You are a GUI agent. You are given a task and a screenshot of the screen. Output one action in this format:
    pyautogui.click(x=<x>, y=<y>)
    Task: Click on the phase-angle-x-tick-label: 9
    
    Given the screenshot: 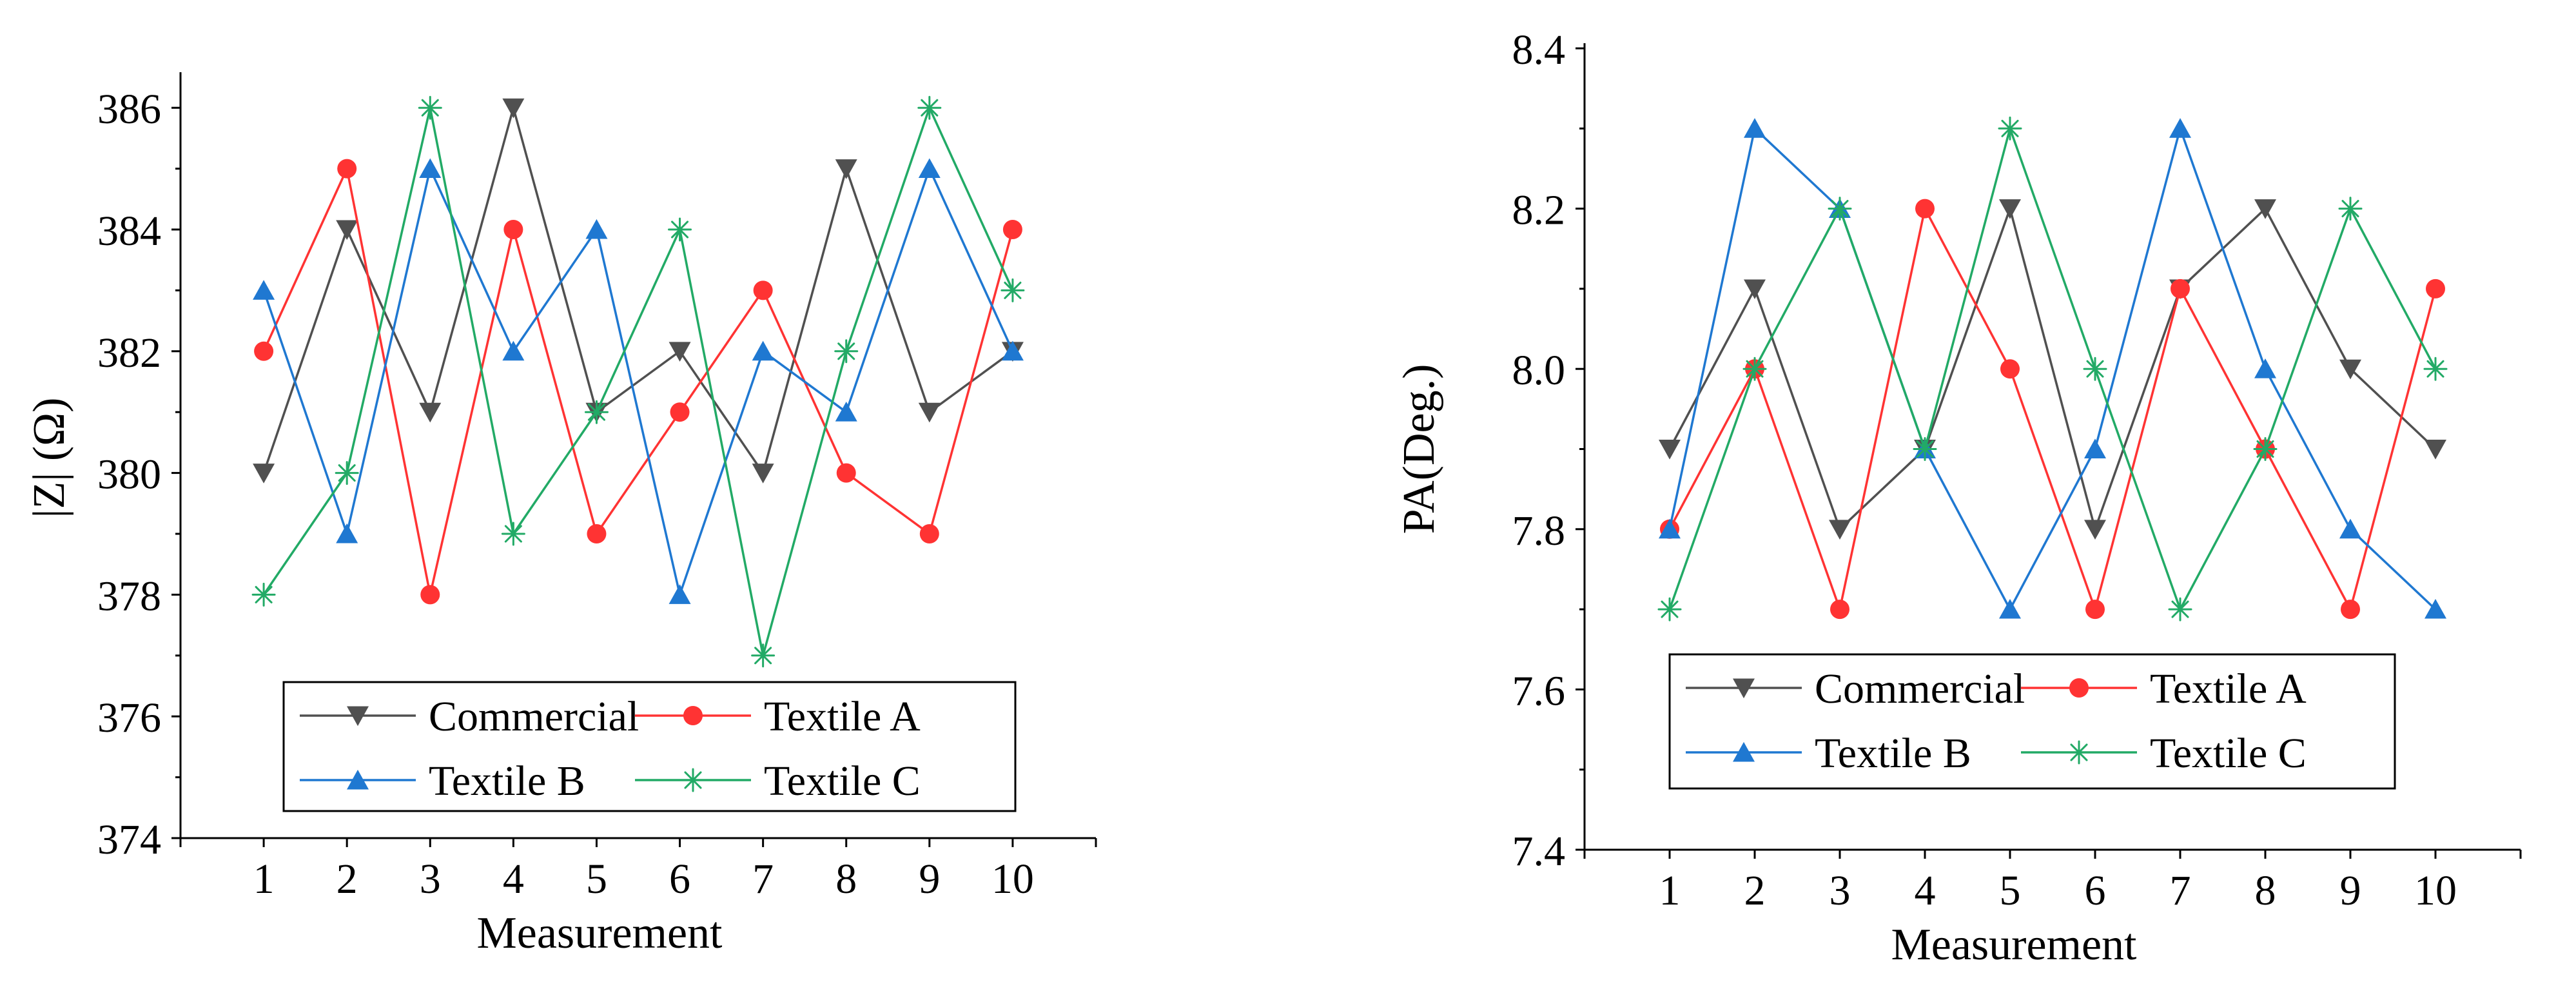 What is the action you would take?
    pyautogui.click(x=2350, y=890)
    